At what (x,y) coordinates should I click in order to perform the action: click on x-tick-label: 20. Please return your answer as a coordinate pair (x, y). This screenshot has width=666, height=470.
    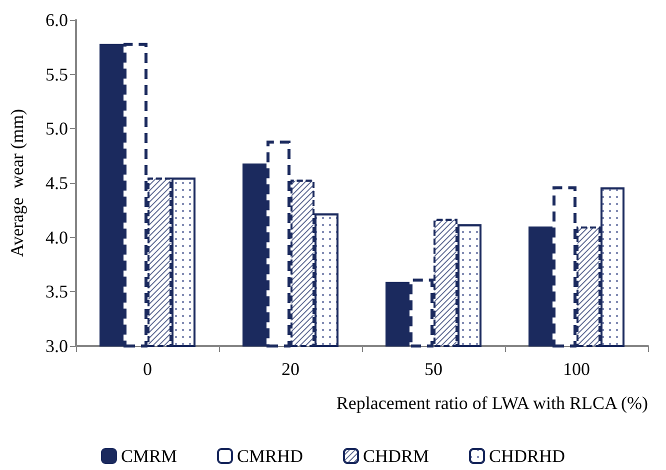
    Looking at the image, I should click on (291, 369).